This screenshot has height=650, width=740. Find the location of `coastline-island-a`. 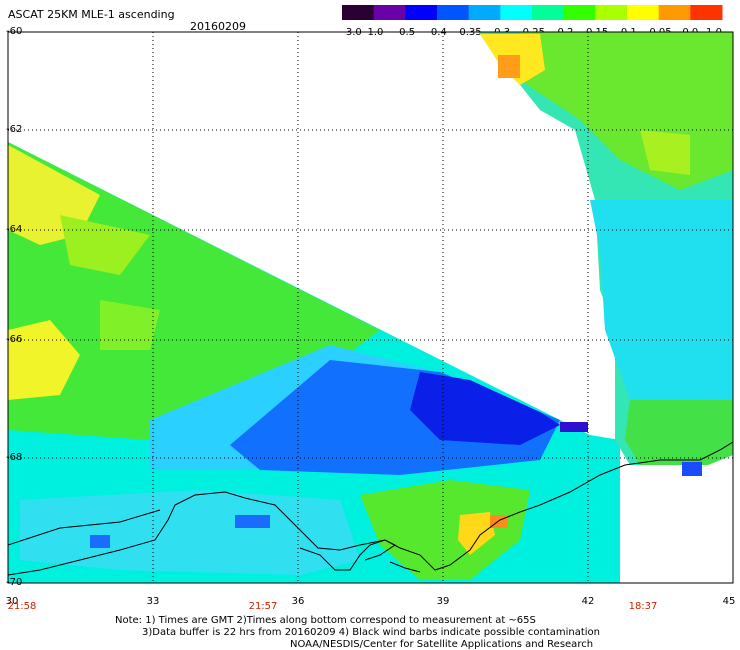

coastline-island-a is located at coordinates (347, 555).